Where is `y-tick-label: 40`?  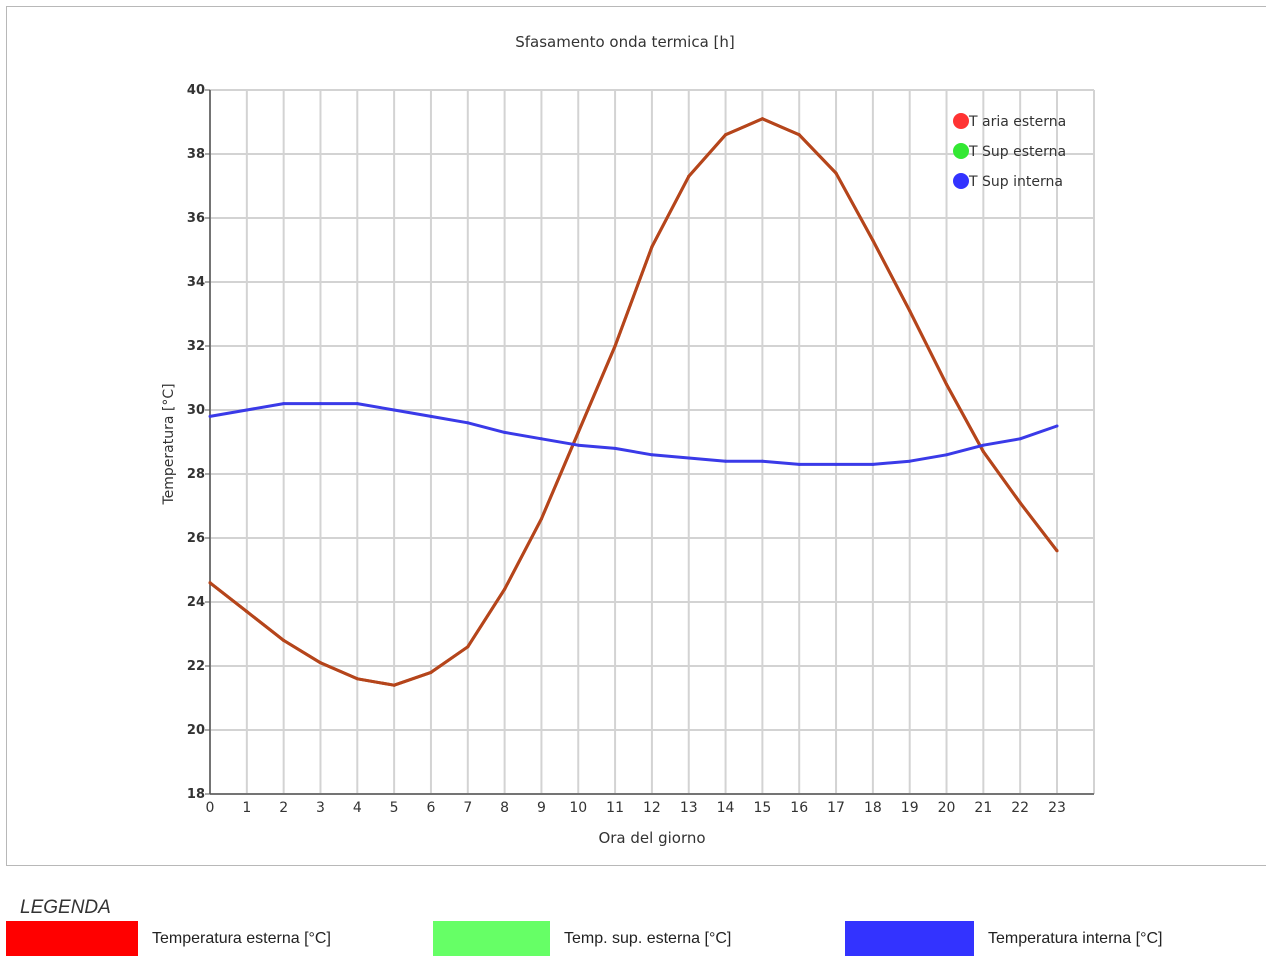 y-tick-label: 40 is located at coordinates (196, 90).